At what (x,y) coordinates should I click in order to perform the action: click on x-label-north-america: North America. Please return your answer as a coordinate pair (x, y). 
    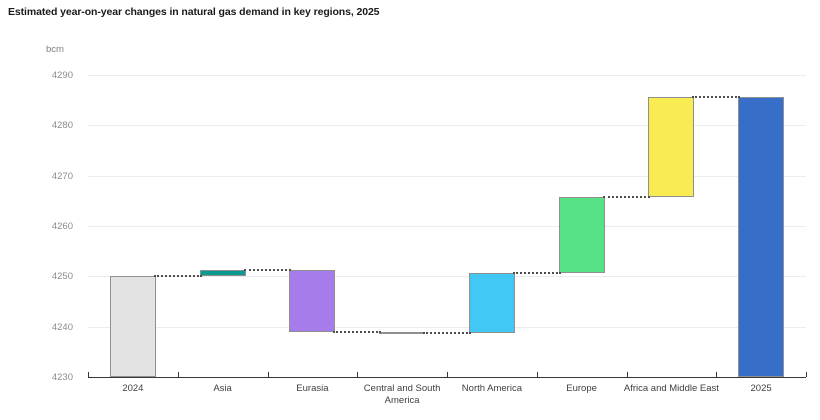
    Looking at the image, I should click on (491, 388).